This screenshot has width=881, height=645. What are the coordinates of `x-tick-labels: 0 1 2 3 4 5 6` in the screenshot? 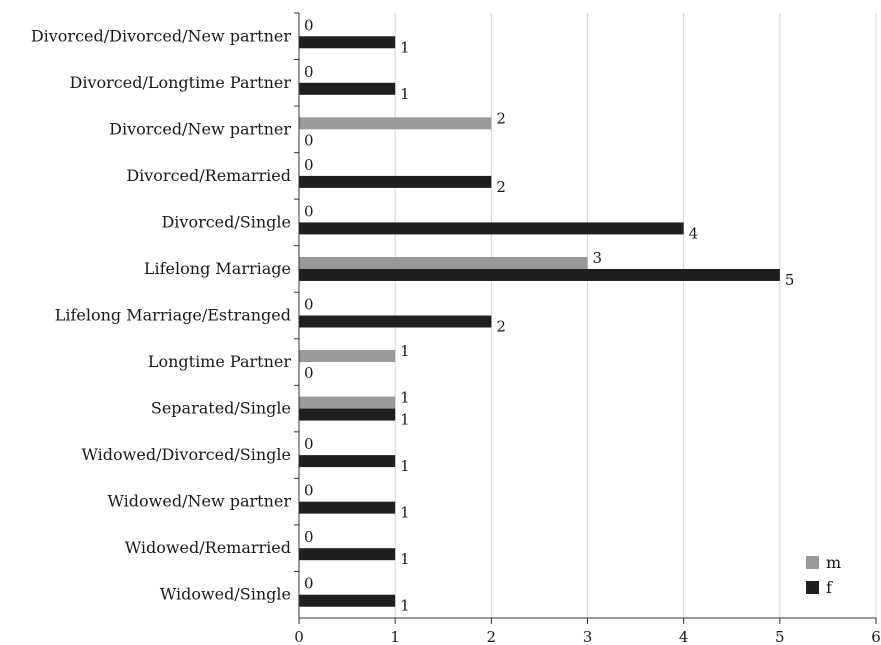 It's located at (587, 636).